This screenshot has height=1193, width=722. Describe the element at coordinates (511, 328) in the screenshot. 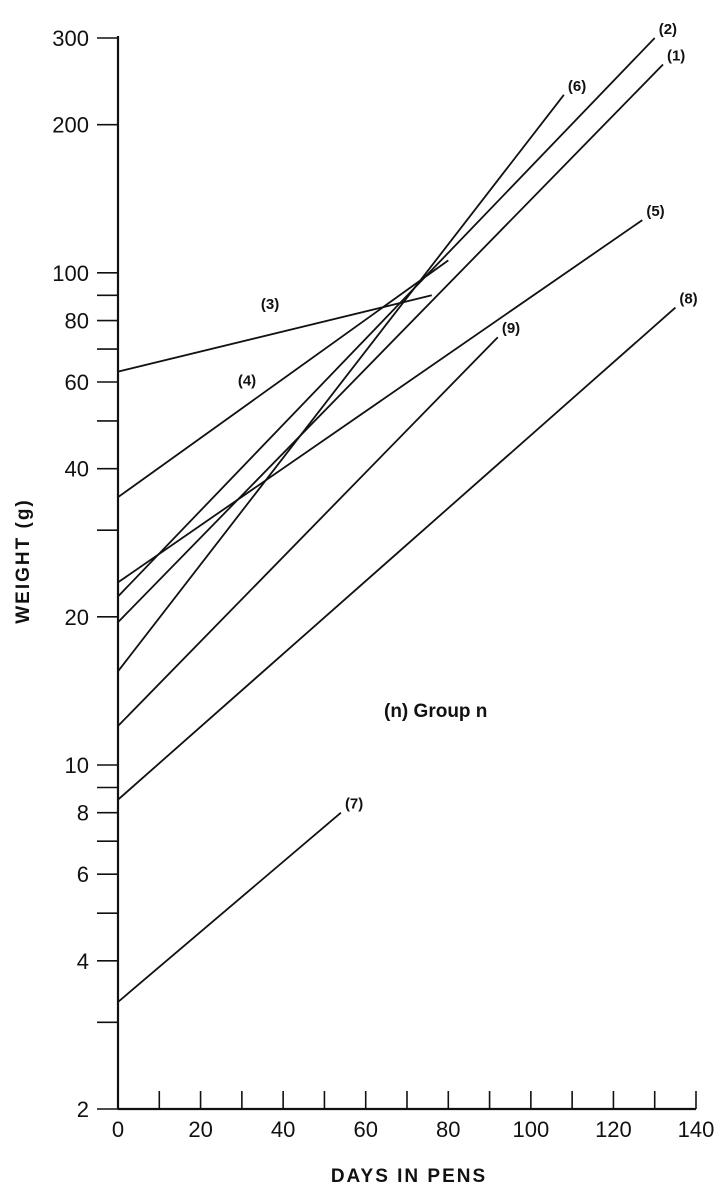

I see `series-label-9: (9)` at that location.